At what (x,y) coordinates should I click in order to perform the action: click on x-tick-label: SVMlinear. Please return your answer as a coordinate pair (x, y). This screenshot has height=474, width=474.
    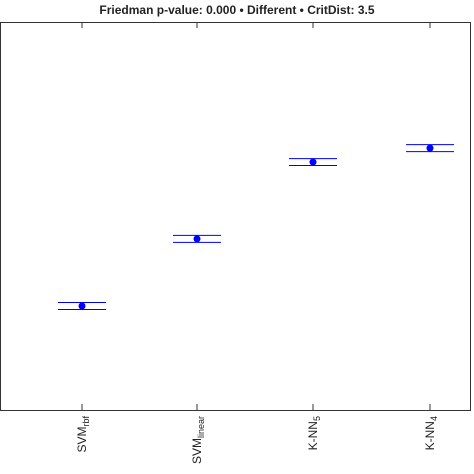
    Looking at the image, I should click on (198, 440).